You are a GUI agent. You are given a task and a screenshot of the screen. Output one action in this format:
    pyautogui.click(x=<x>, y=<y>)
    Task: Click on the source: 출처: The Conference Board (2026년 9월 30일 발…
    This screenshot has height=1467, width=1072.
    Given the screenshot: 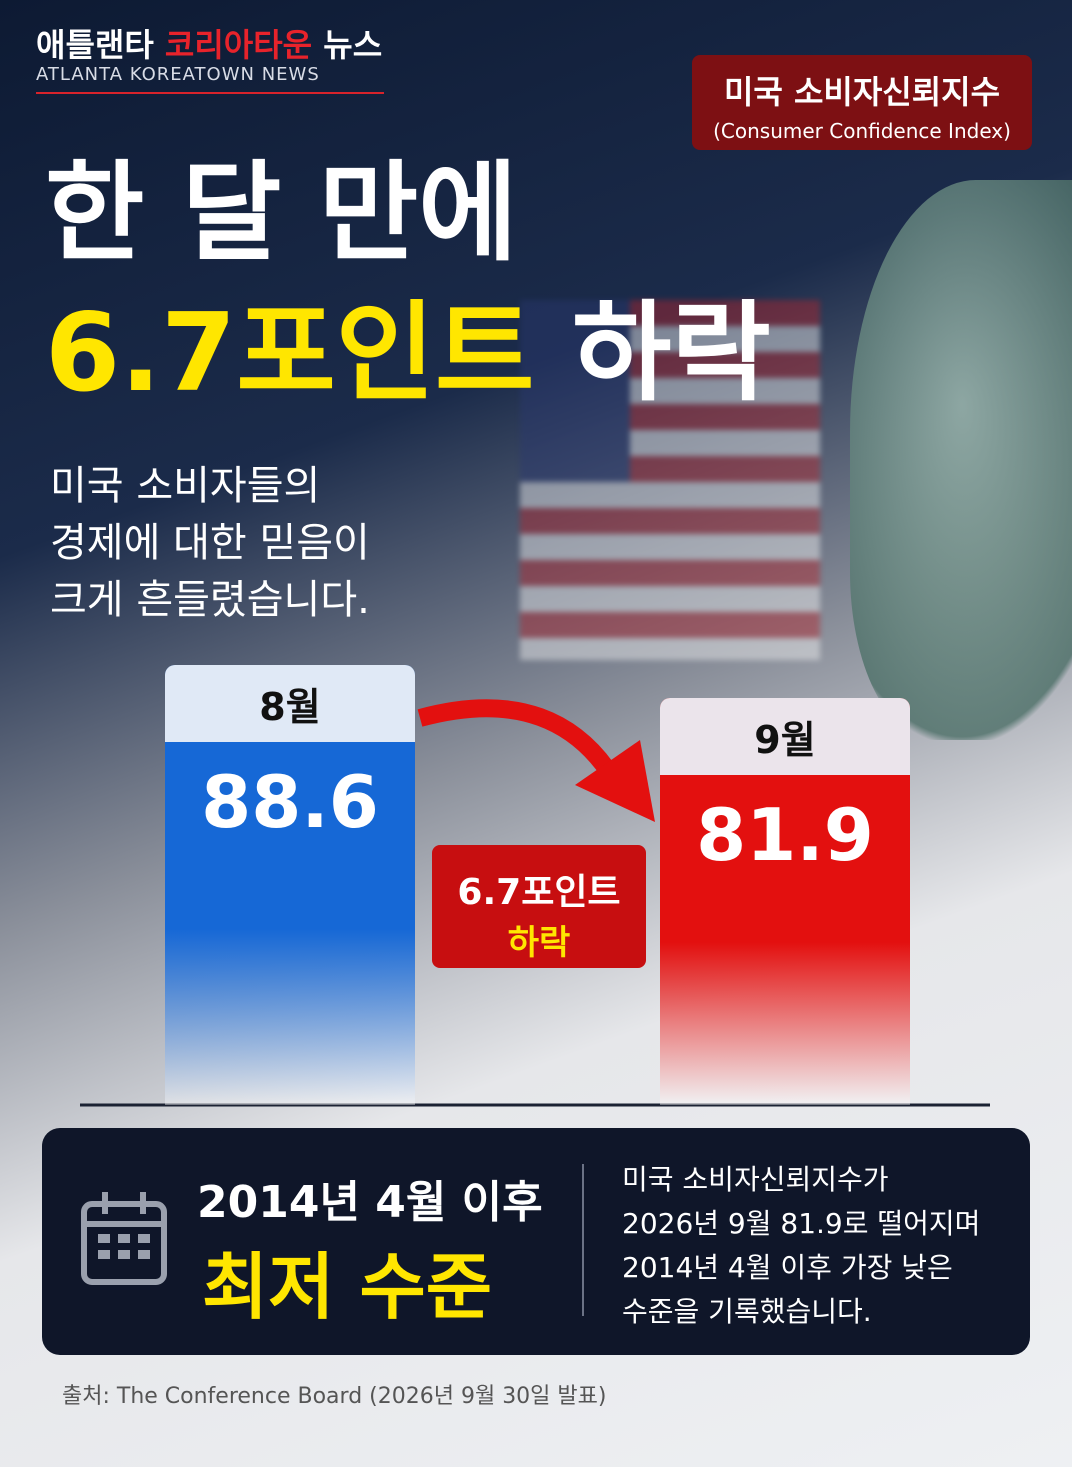 What is the action you would take?
    pyautogui.click(x=334, y=1396)
    